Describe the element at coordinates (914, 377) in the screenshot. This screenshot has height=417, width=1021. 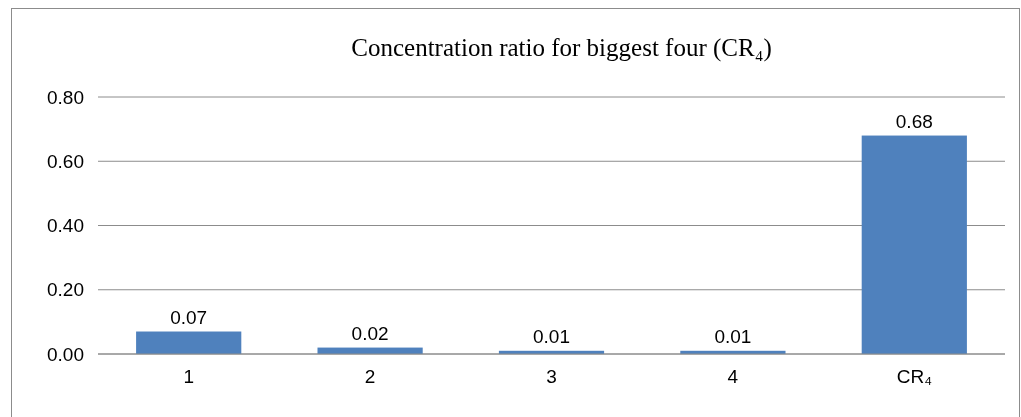
I see `x-tick-label: CR₄` at that location.